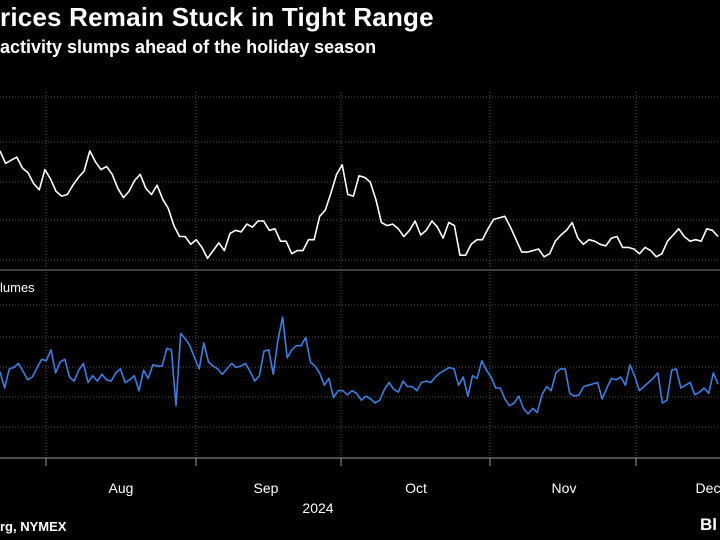  Describe the element at coordinates (217, 17) in the screenshot. I see `chart-title: rices Remain Stuck in Tight Range` at that location.